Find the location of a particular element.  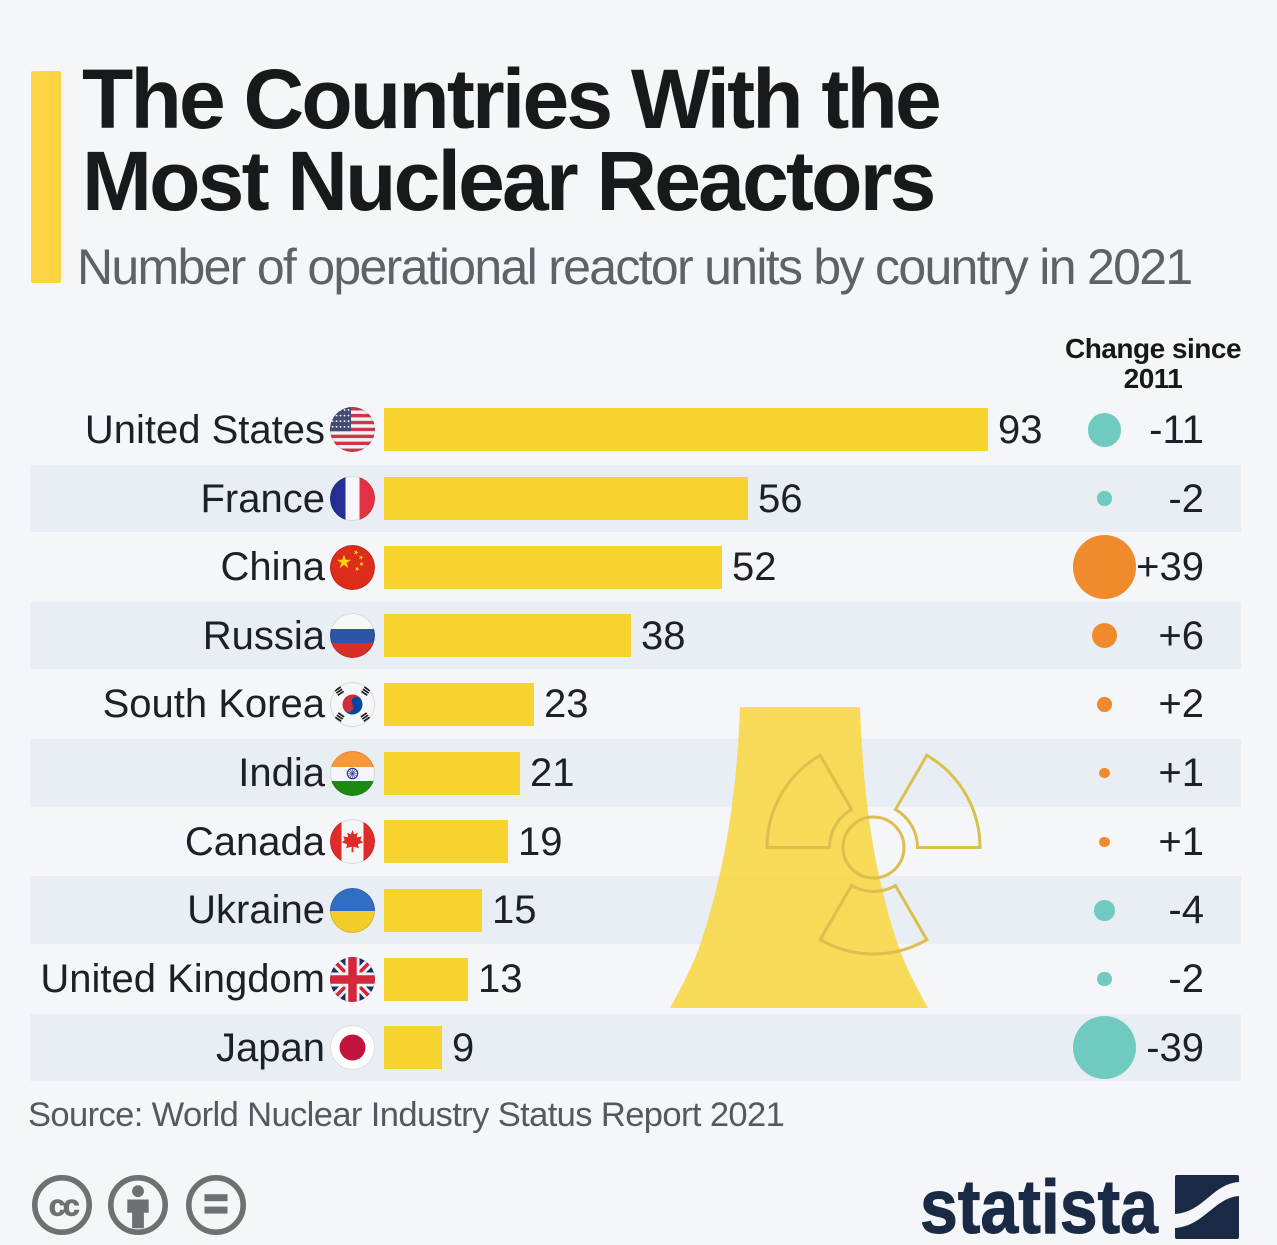

svg-text: cc is located at coordinates (64, 1206).